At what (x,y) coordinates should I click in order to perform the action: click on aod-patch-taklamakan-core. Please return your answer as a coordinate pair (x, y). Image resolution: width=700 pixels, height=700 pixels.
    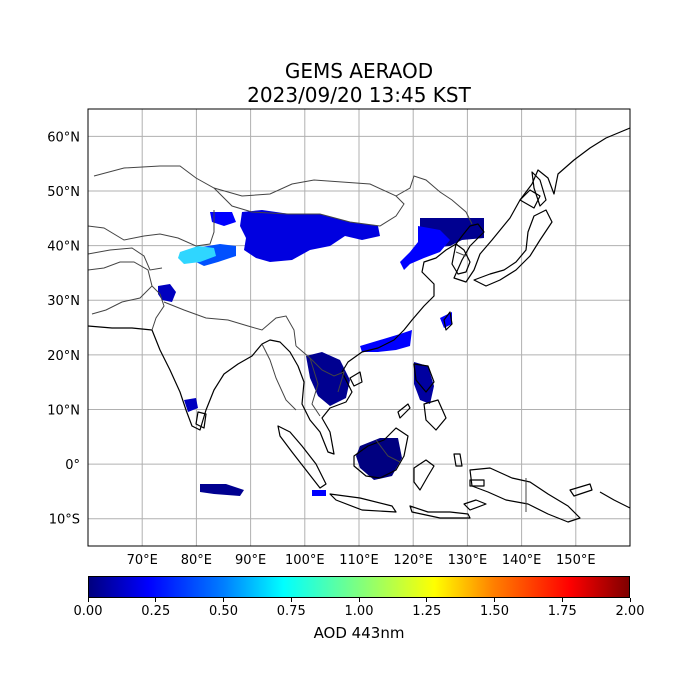
    Looking at the image, I should click on (197, 255).